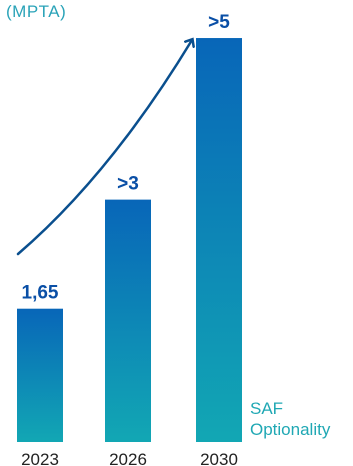 This screenshot has width=353, height=466. What do you see at coordinates (128, 458) in the screenshot?
I see `x-tick-label-2026: 2026` at bounding box center [128, 458].